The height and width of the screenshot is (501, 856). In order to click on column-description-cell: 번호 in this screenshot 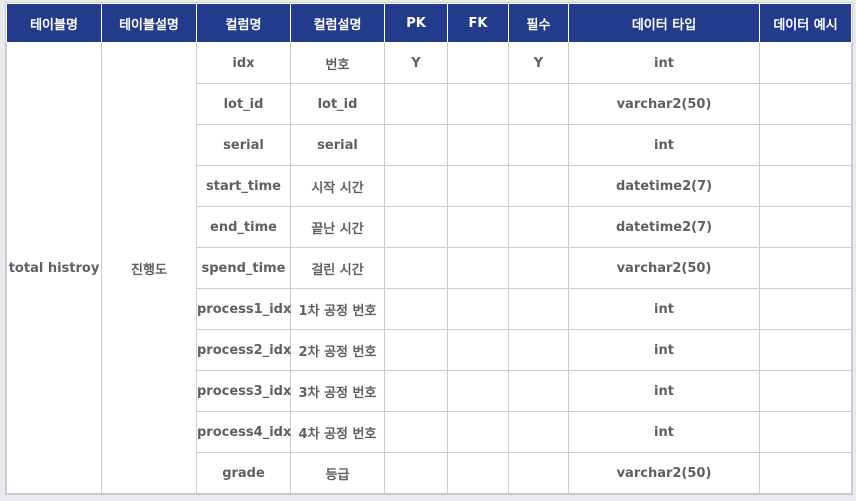, I will do `click(337, 63)`.